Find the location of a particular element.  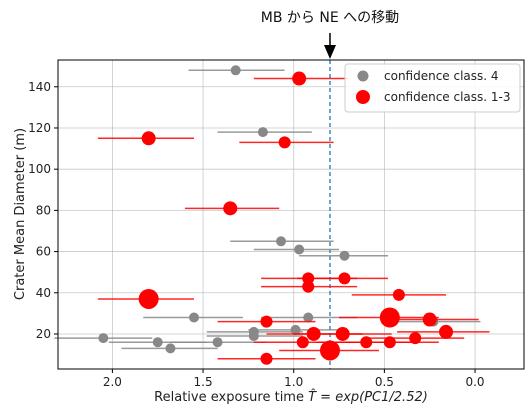

y-tick-label: 20 is located at coordinates (43, 334).